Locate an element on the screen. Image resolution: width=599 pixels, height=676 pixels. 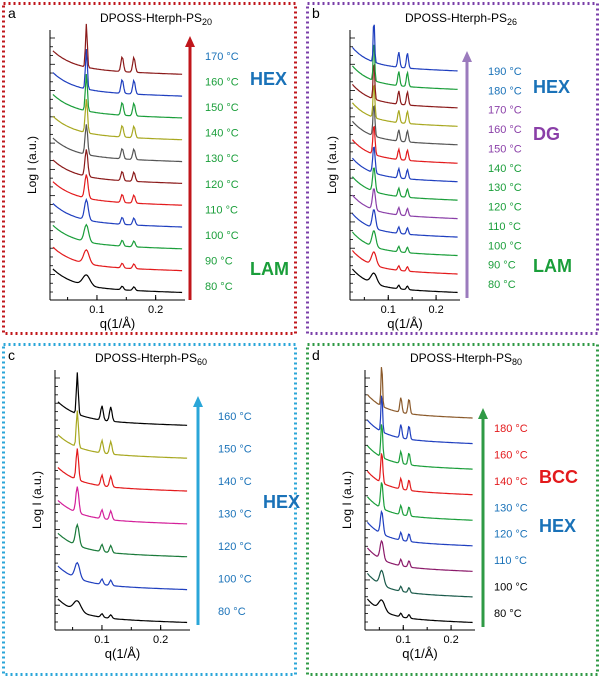
temp-label-a: 80 °C is located at coordinates (219, 287).